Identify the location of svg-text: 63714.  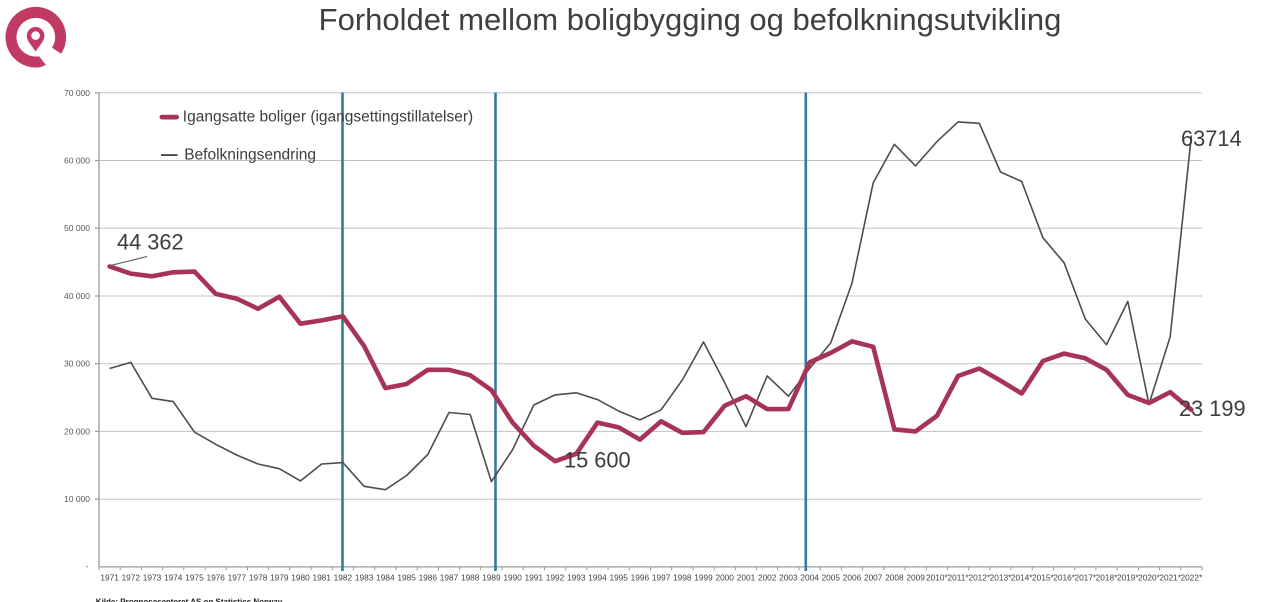
(1211, 138).